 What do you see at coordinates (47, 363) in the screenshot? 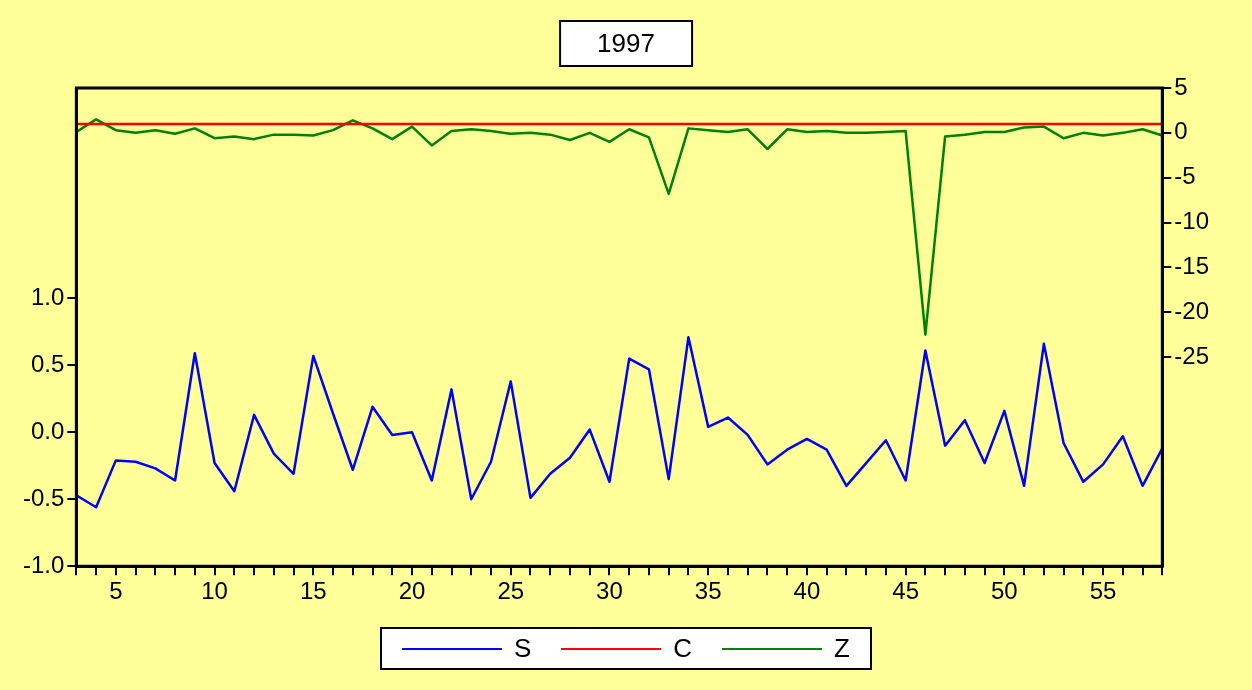
I see `y-tick-label: 0.5` at bounding box center [47, 363].